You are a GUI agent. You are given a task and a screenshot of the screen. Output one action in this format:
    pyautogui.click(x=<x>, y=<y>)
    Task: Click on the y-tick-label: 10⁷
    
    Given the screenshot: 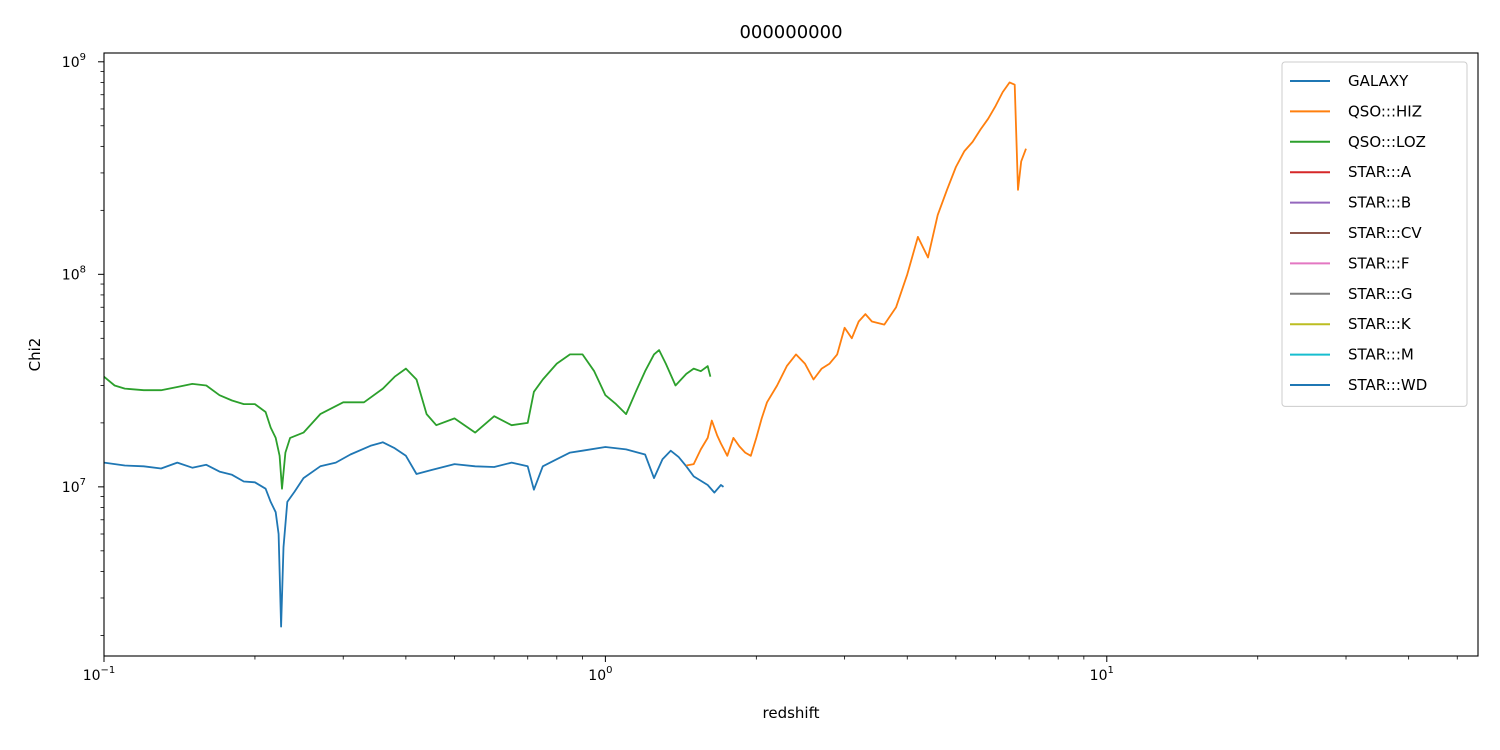 What is the action you would take?
    pyautogui.click(x=74, y=486)
    